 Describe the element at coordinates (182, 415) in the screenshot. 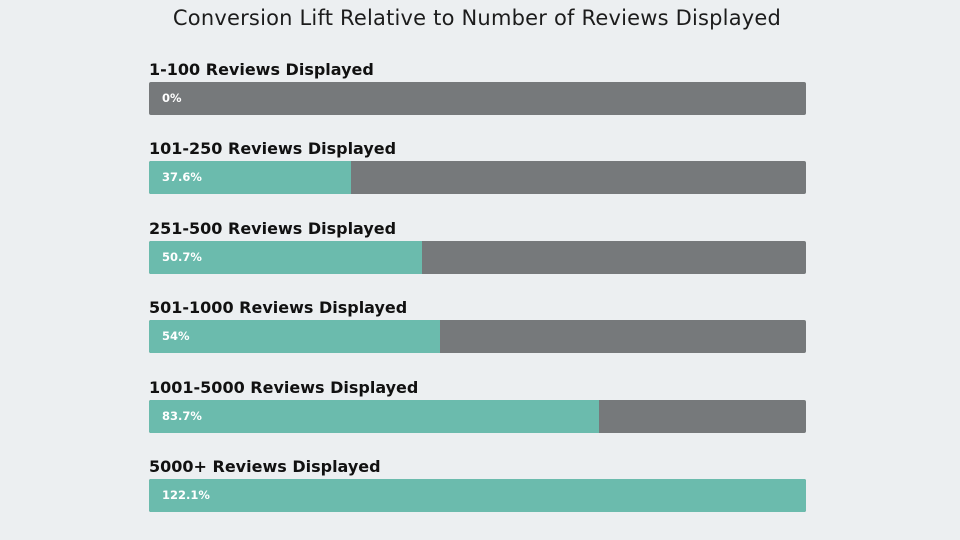

I see `bar-value-label: 83.7%` at that location.